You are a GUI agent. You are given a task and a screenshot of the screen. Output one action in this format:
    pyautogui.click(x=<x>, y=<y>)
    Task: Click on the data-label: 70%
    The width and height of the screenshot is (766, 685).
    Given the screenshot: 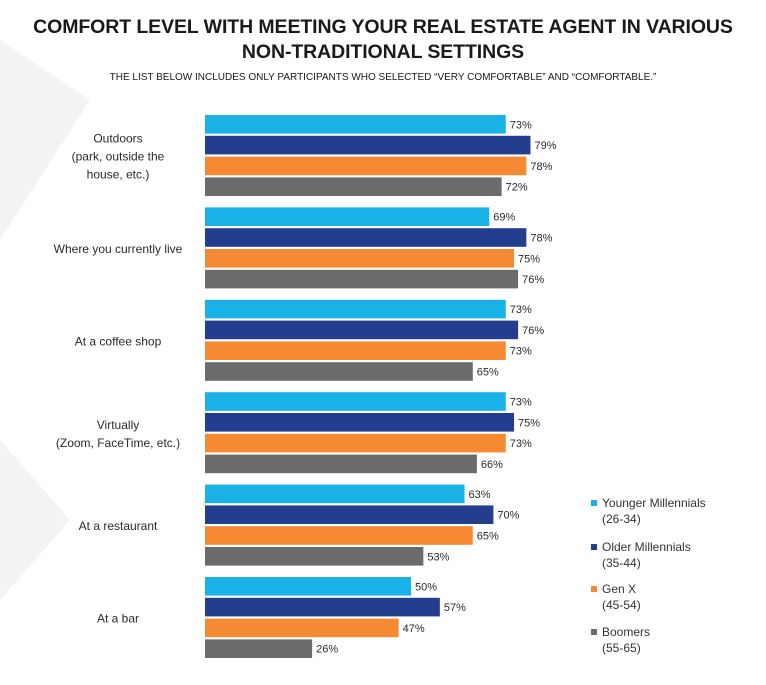 What is the action you would take?
    pyautogui.click(x=508, y=516)
    